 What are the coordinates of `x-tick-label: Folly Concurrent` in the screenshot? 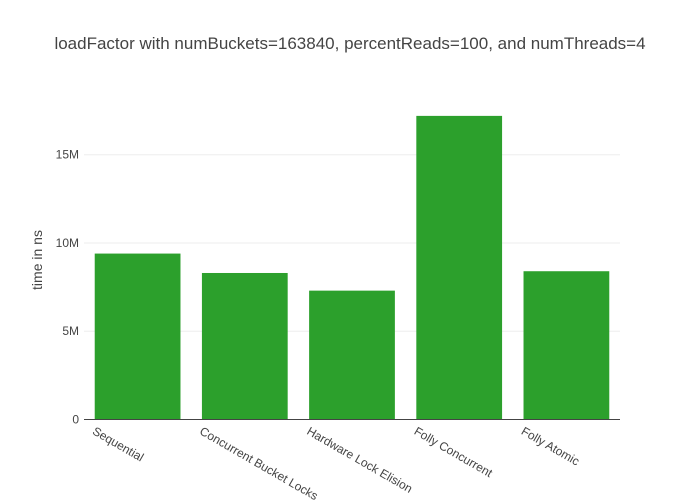 It's located at (454, 452).